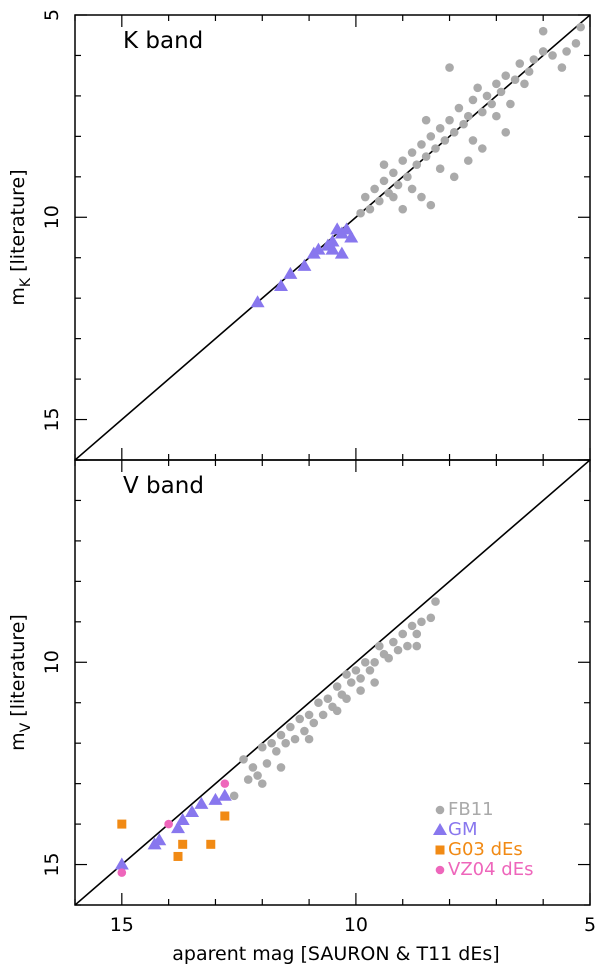 The height and width of the screenshot is (971, 600). I want to click on data-point-vz04-des, so click(225, 783).